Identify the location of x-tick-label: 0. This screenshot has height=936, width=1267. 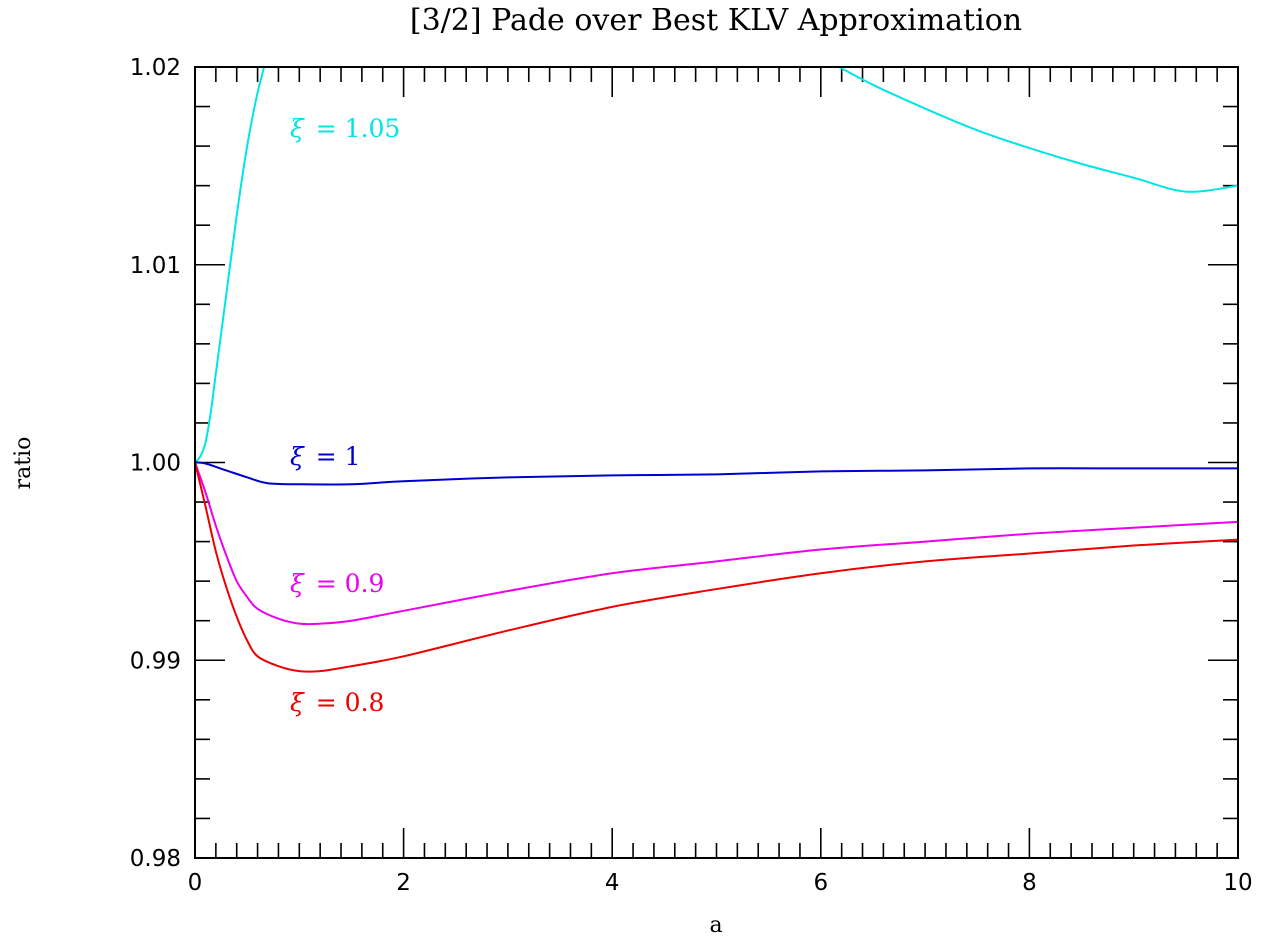
(195, 883).